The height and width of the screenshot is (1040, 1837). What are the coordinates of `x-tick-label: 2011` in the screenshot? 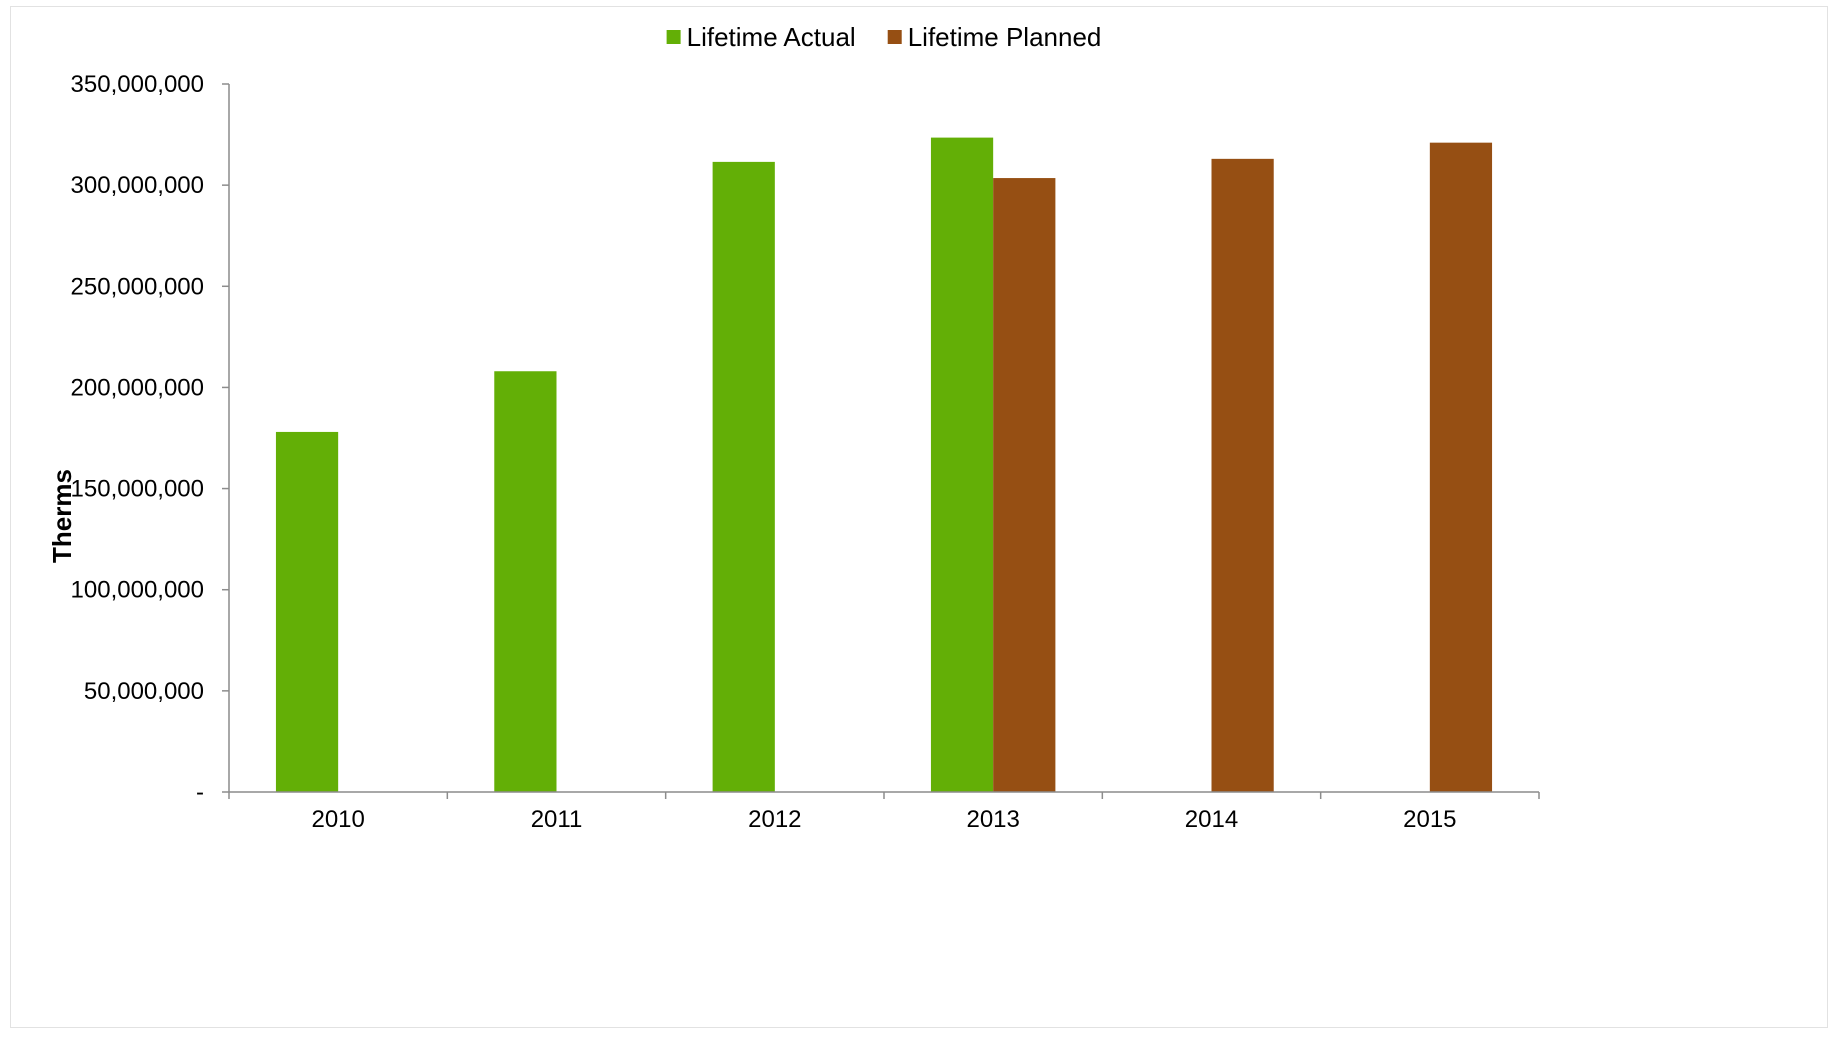 It's located at (557, 819).